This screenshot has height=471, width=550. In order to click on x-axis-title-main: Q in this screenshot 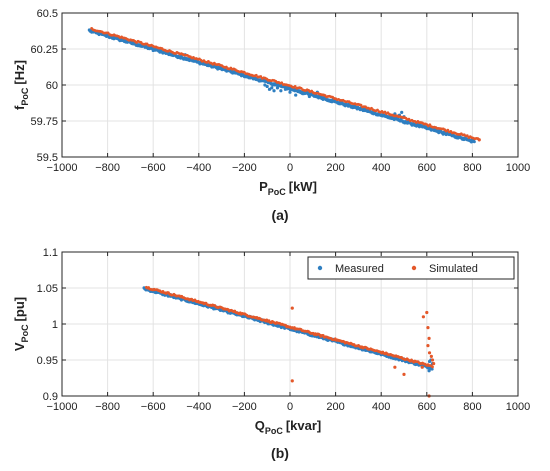, I will do `click(260, 425)`.